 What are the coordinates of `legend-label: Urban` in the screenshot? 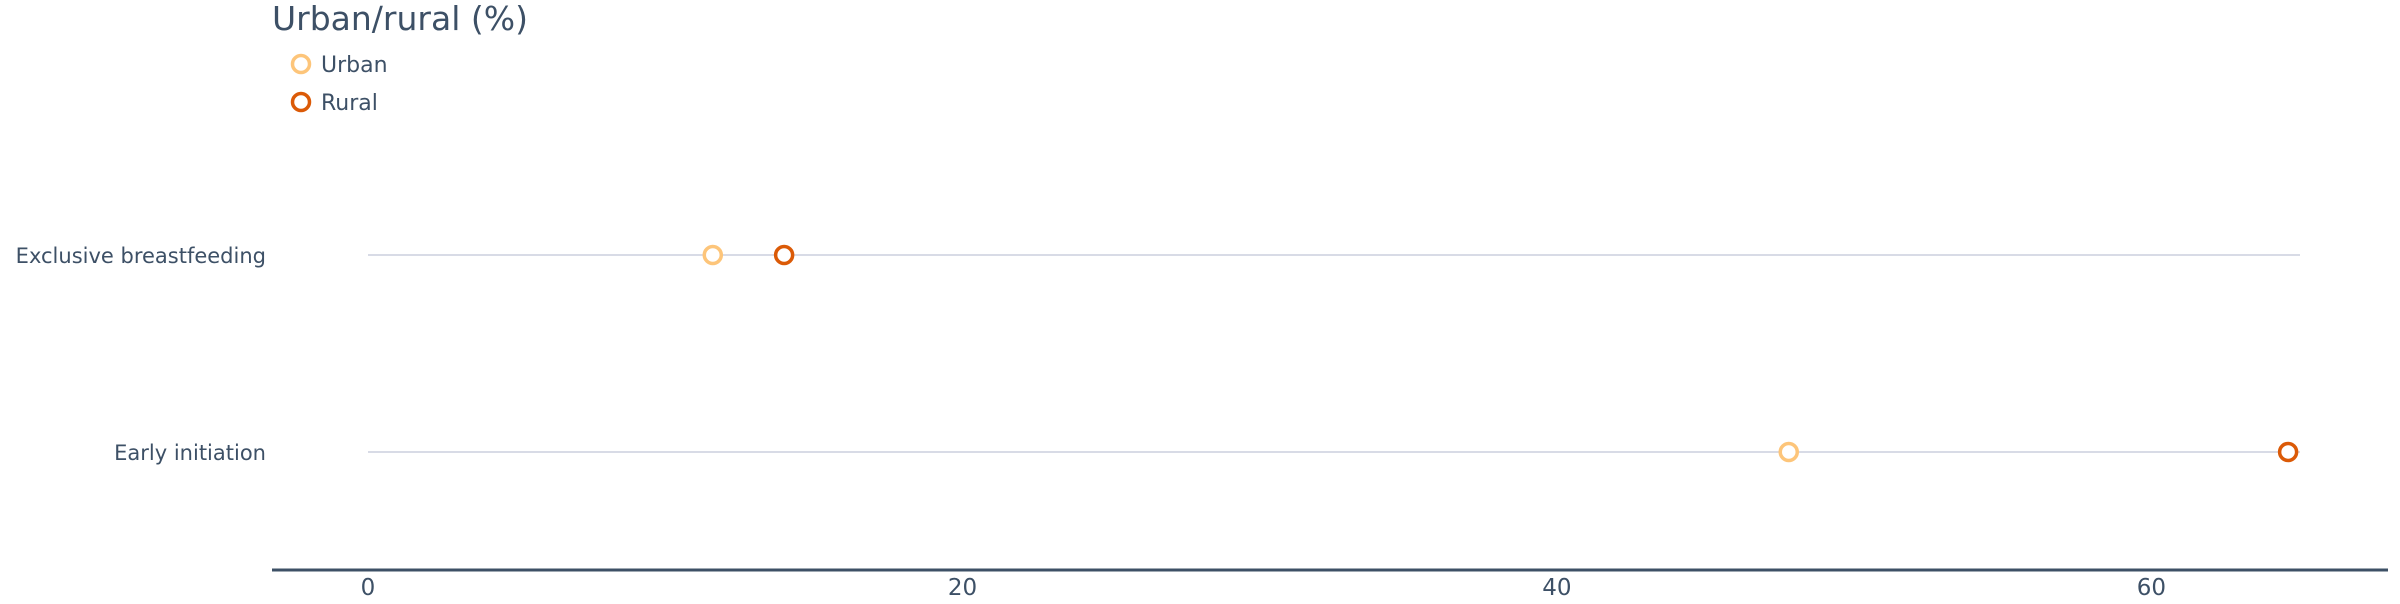 It's located at (354, 65).